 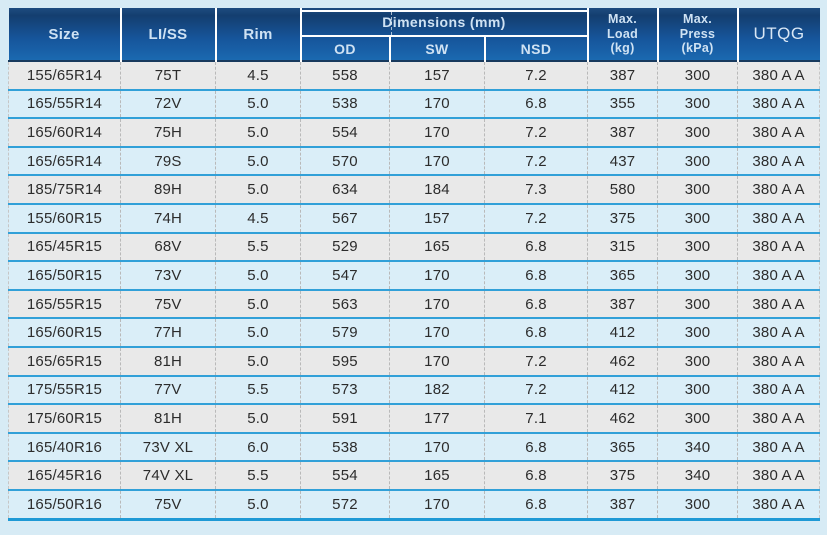 What do you see at coordinates (622, 390) in the screenshot?
I see `cell-load: 412` at bounding box center [622, 390].